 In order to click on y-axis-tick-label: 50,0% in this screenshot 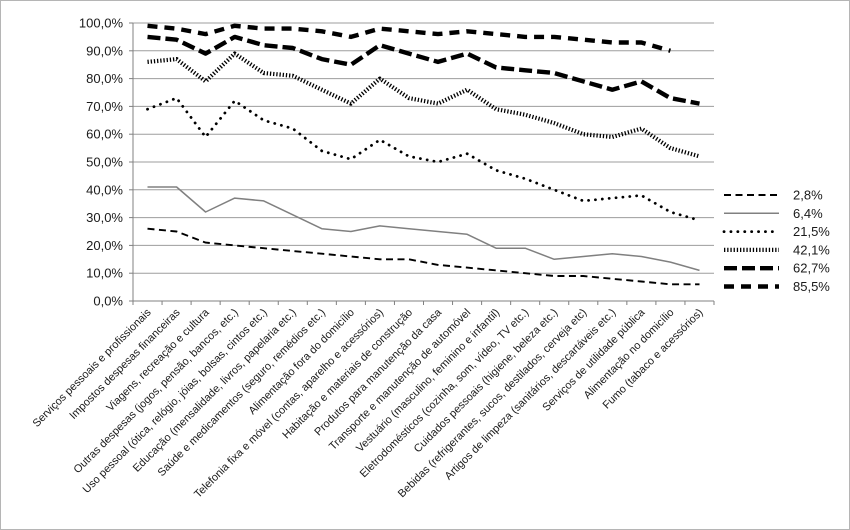, I will do `click(104, 162)`.